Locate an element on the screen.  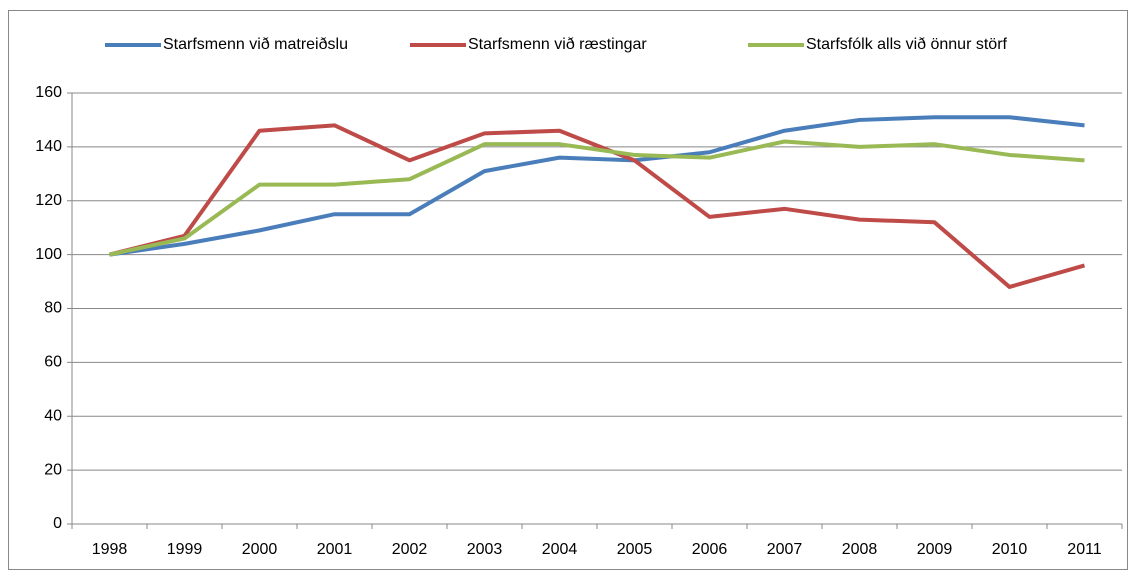
legend-label: Starfsfólk alls við önnur störf is located at coordinates (907, 44).